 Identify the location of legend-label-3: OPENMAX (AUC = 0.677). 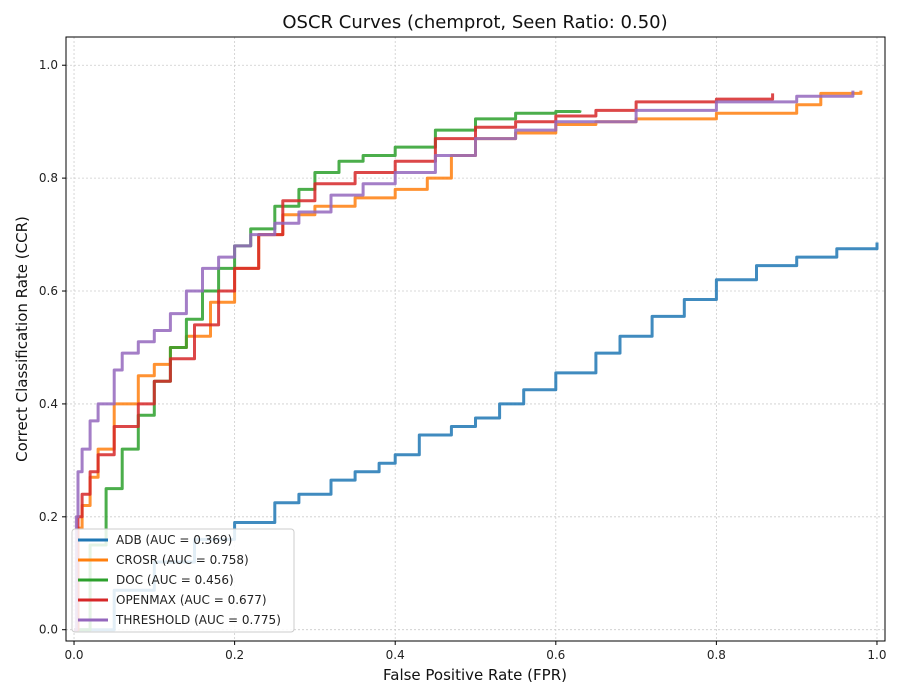
(191, 600).